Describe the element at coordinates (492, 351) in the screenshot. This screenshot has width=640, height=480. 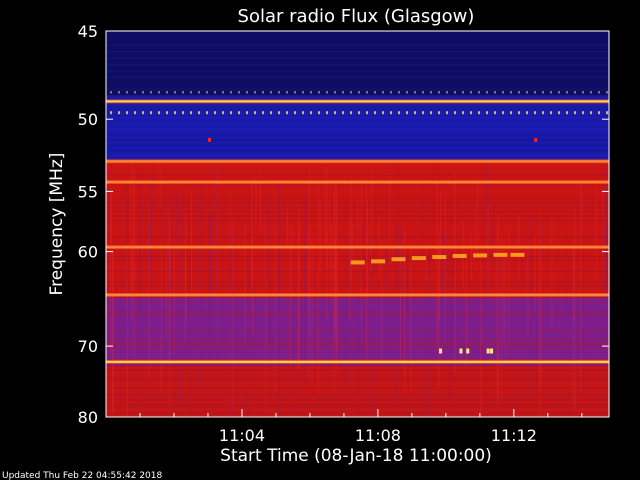
I see `bright-dot` at that location.